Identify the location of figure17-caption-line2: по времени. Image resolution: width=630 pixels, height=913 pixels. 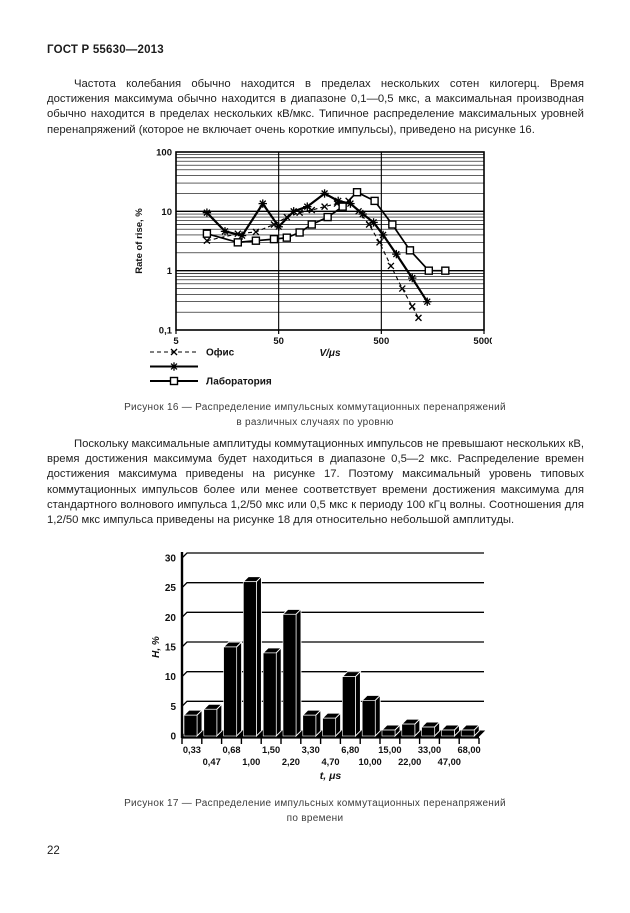
(315, 818).